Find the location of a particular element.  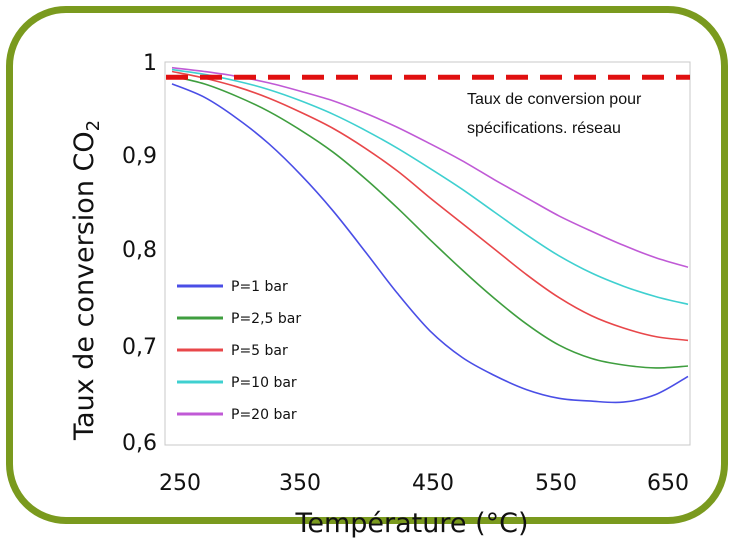

legend-label: P=20 bar is located at coordinates (264, 415).